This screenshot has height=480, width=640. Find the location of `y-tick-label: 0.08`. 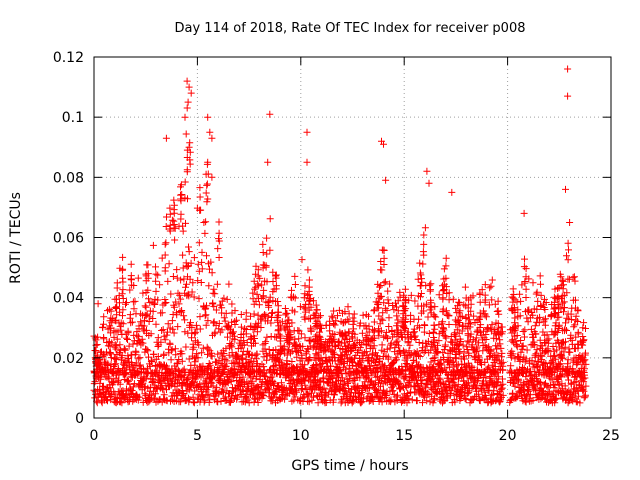

y-tick-label: 0.08 is located at coordinates (68, 178).